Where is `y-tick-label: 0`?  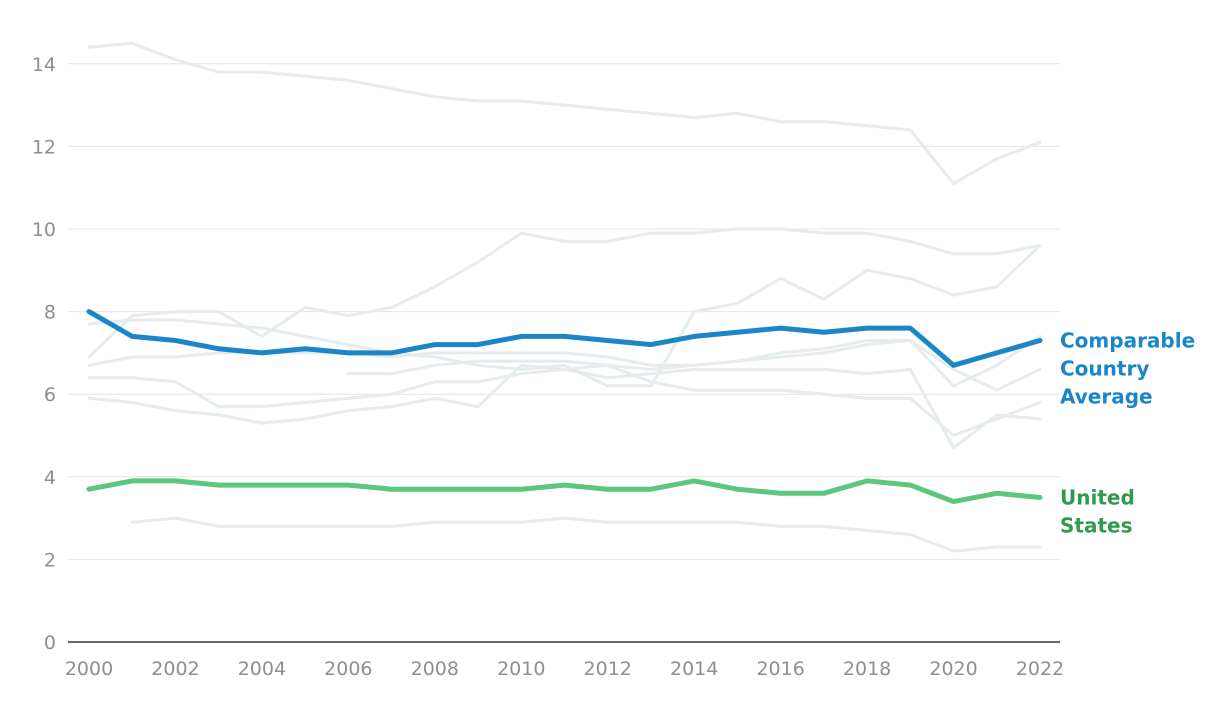
y-tick-label: 0 is located at coordinates (50, 643).